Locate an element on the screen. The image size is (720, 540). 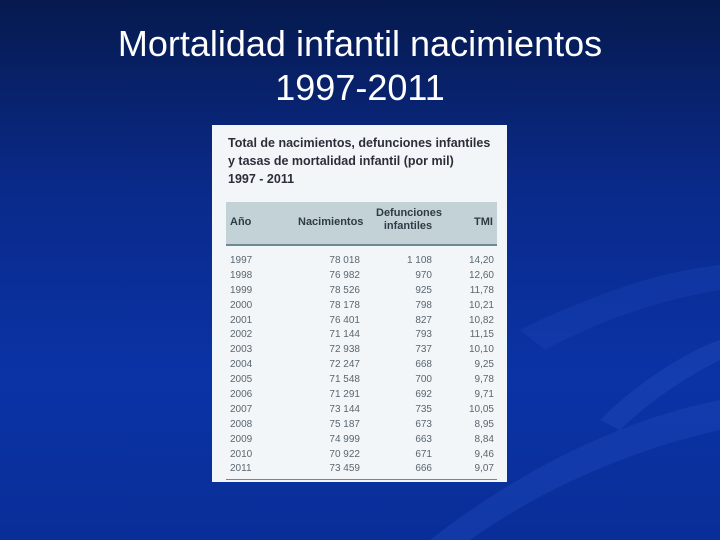
cell-births: 70 922 is located at coordinates (344, 454).